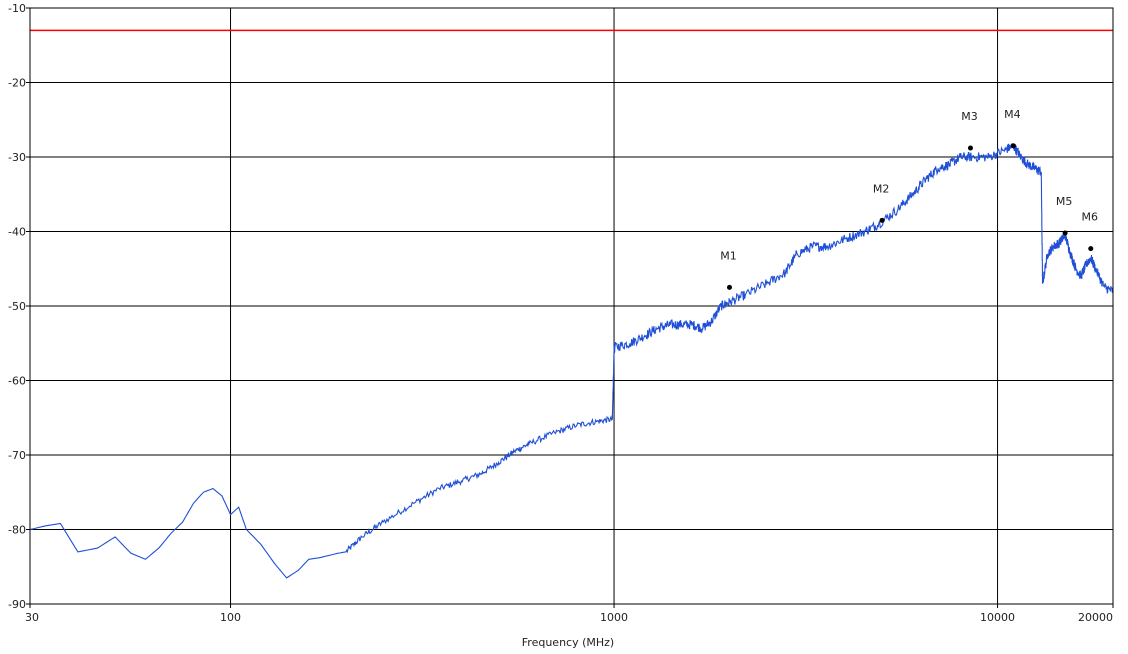  I want to click on x-tick-label: 20000, so click(1095, 617).